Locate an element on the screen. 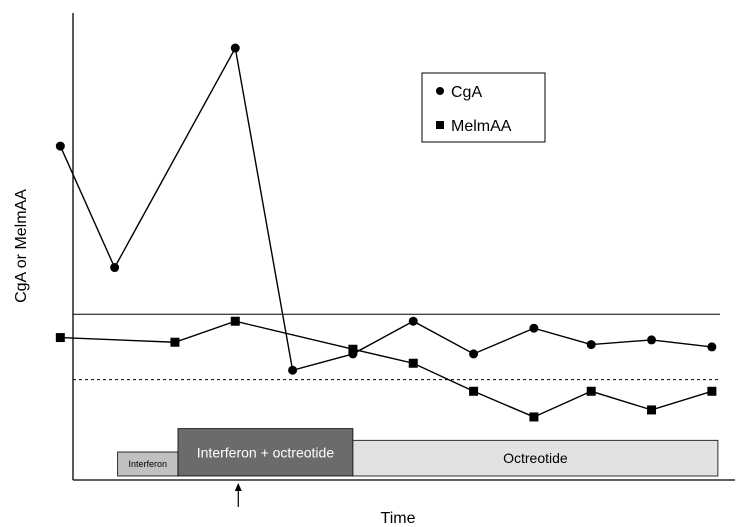  legend-label-melmaa: MelmAA is located at coordinates (481, 126).